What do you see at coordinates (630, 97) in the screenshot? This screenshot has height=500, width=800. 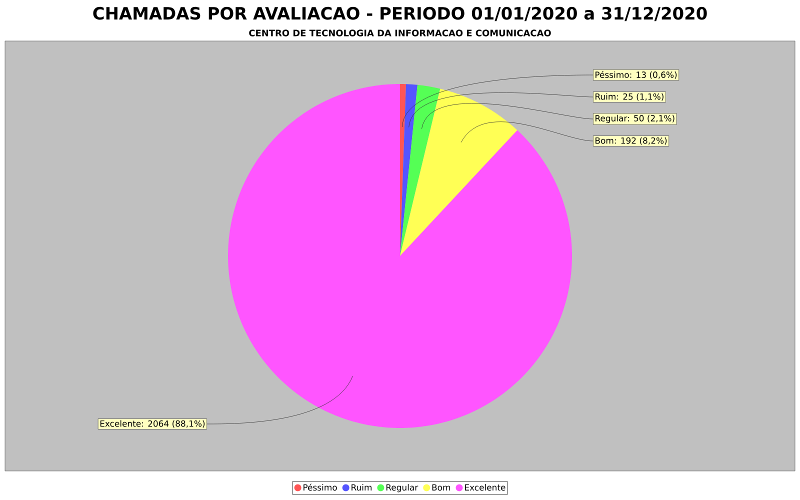 I see `data-label: Ruim: 25 (1,1%)` at bounding box center [630, 97].